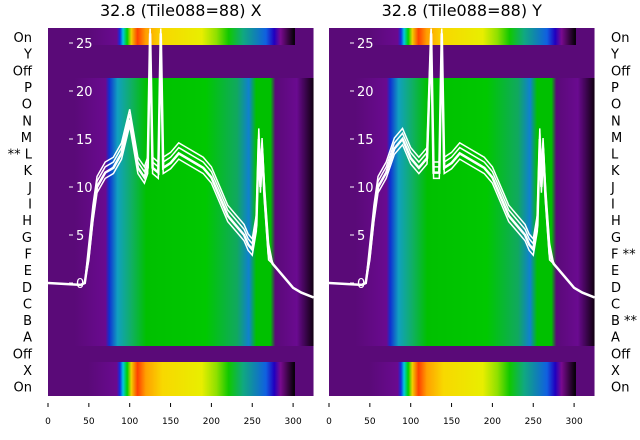 This screenshot has width=640, height=440. Describe the element at coordinates (27, 321) in the screenshot. I see `row-label: B` at that location.